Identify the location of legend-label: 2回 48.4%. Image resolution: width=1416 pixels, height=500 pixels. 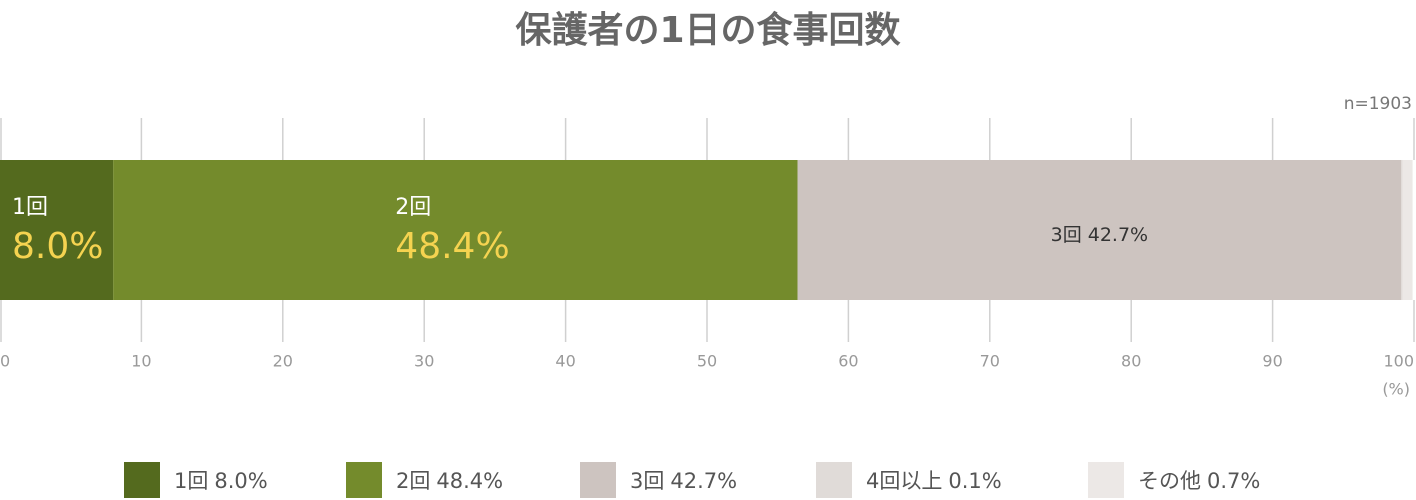
(449, 481).